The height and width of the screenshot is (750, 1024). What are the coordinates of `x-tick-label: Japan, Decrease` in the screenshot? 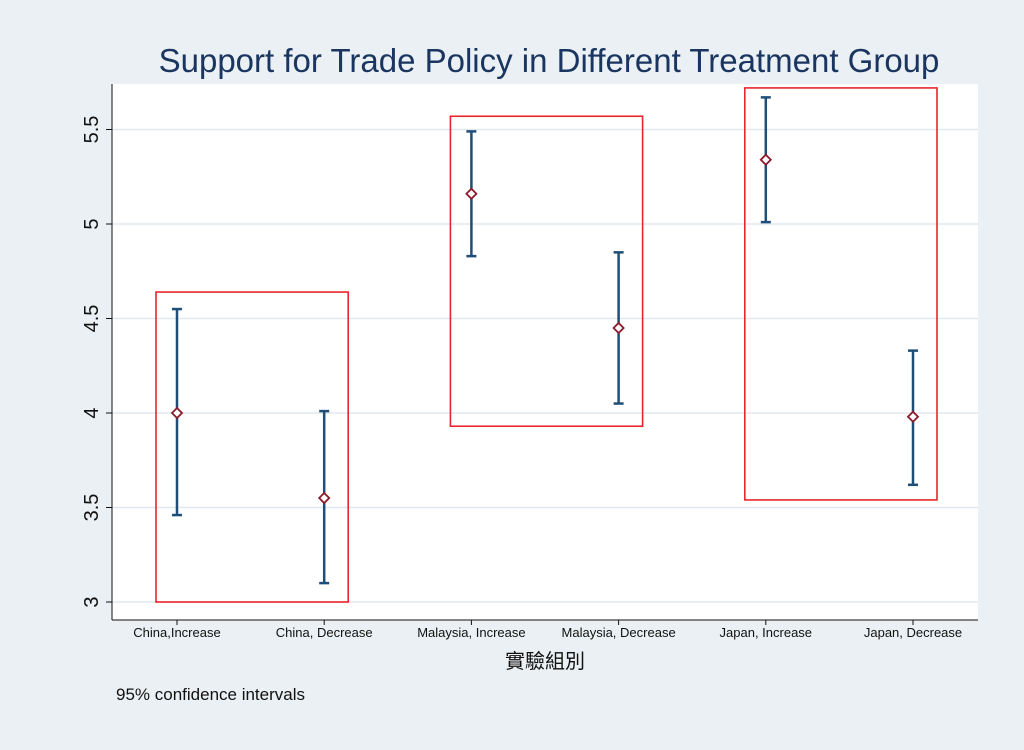 It's located at (913, 632).